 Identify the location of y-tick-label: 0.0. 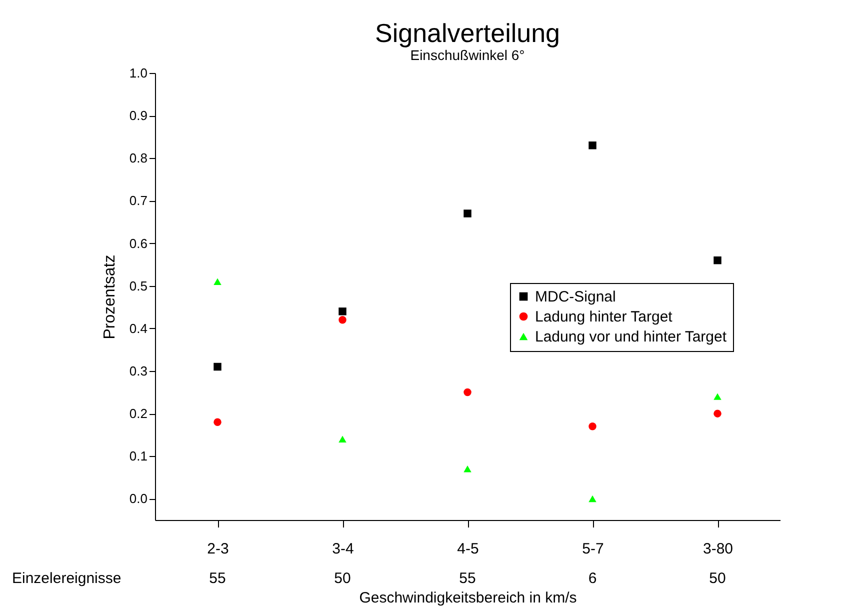
(138, 498).